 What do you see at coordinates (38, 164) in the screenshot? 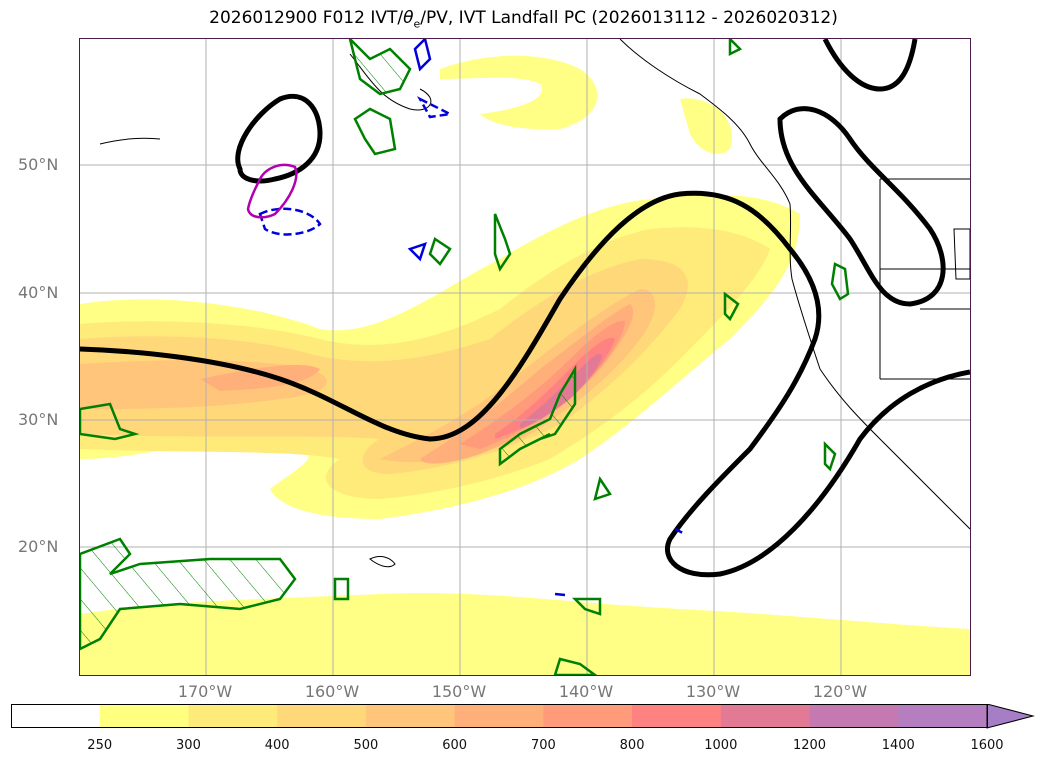
I see `lat-label-50n: 50°N` at bounding box center [38, 164].